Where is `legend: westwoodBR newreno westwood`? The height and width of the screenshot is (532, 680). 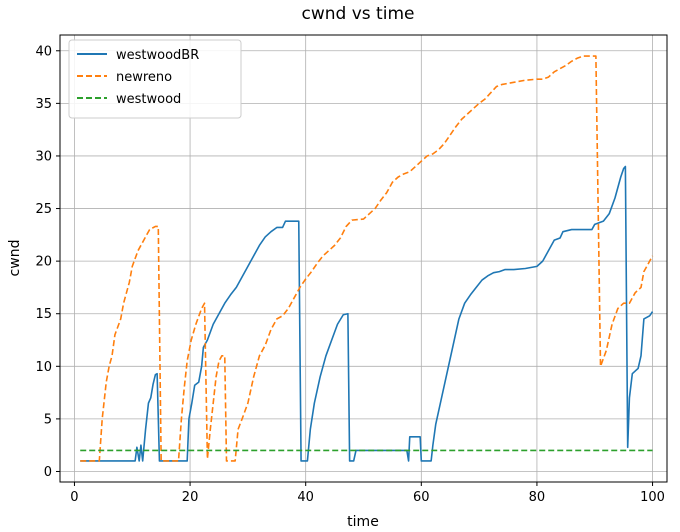
legend: westwoodBR newreno westwood is located at coordinates (155, 79).